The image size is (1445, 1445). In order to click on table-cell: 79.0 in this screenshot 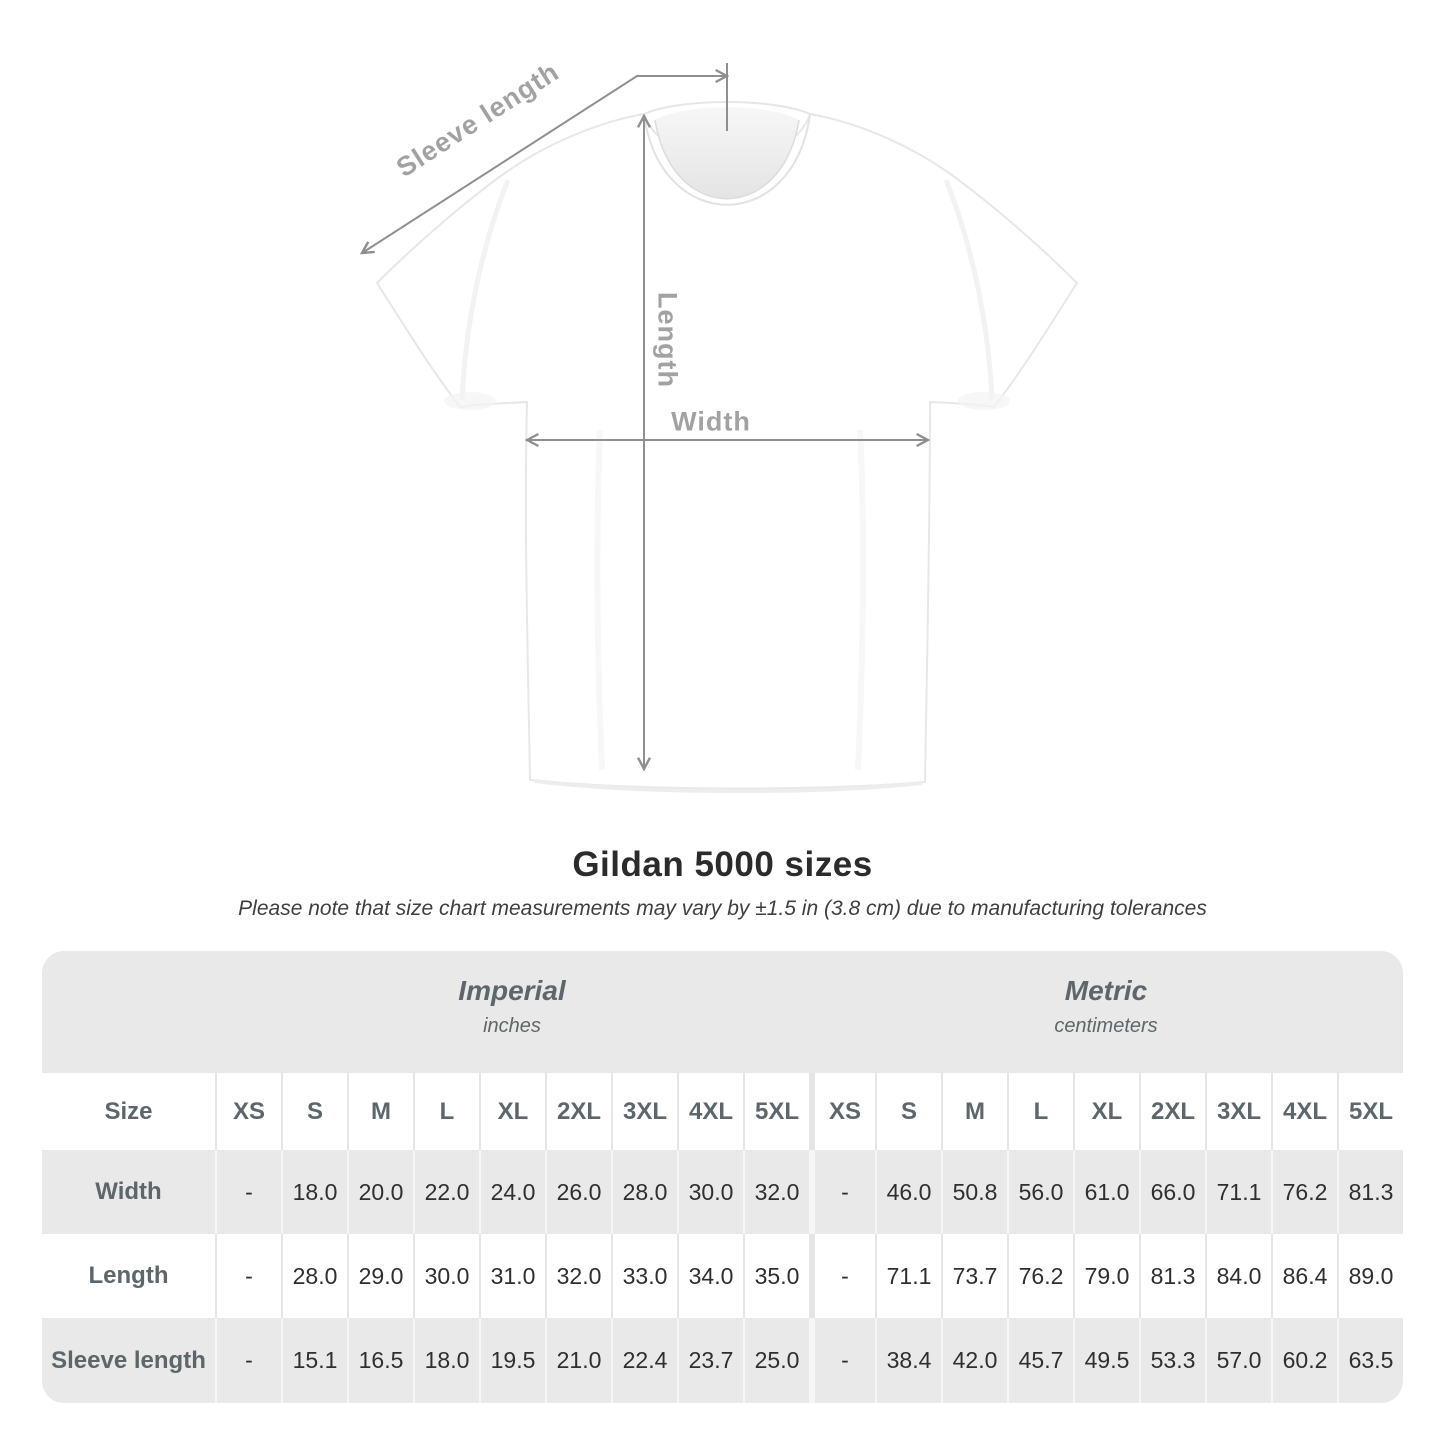, I will do `click(1106, 1276)`.